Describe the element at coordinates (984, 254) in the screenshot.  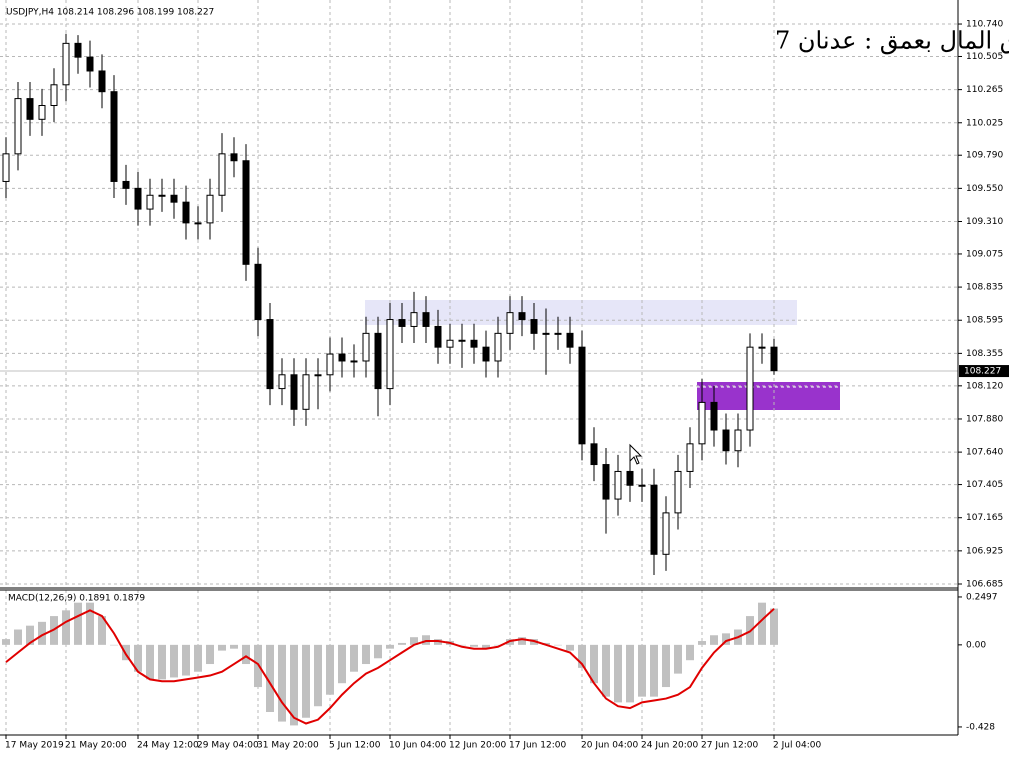
I see `y-tick-label: 109.075` at that location.